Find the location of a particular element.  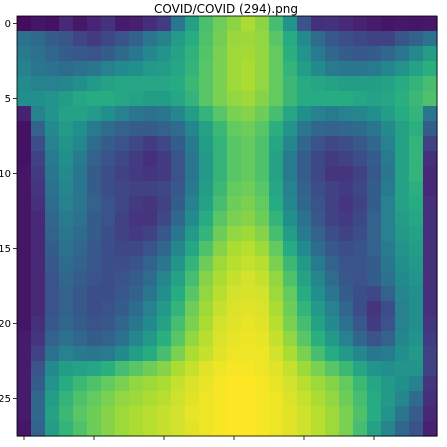

y-tick-label: 15 is located at coordinates (5, 249).